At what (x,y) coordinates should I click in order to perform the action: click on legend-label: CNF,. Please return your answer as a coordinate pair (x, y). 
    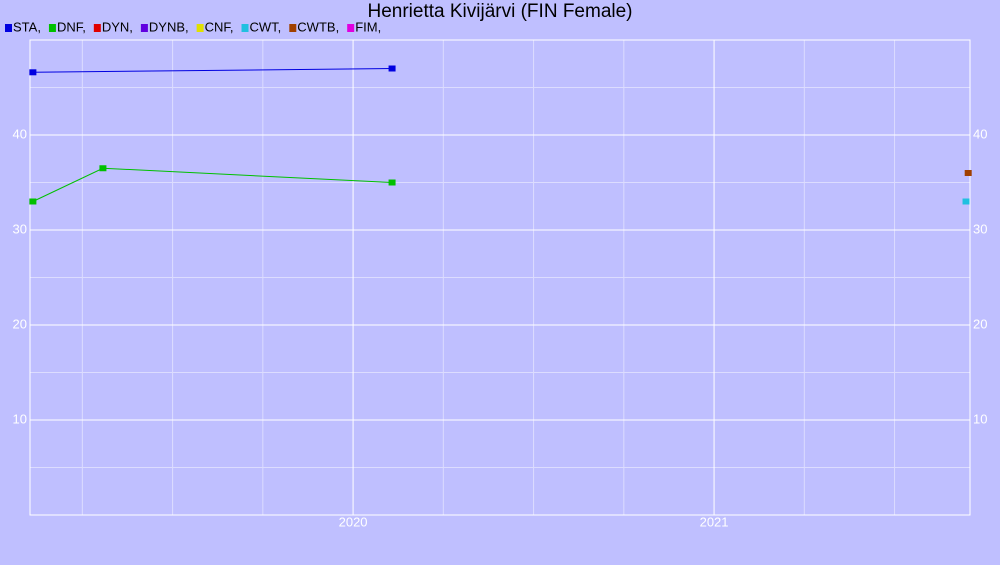
    Looking at the image, I should click on (219, 26).